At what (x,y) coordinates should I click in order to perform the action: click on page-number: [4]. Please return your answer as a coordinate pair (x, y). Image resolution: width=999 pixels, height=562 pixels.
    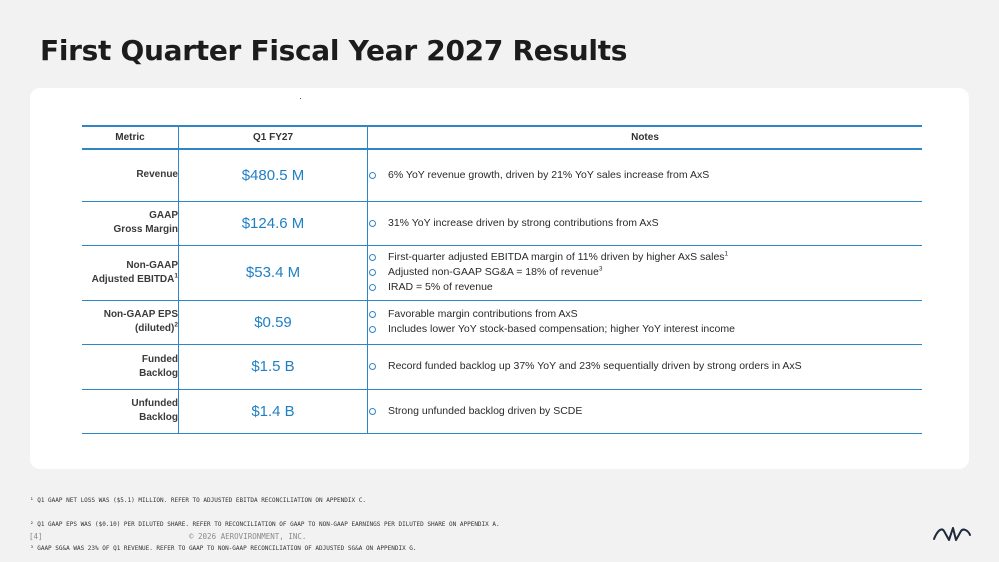
    Looking at the image, I should click on (36, 536).